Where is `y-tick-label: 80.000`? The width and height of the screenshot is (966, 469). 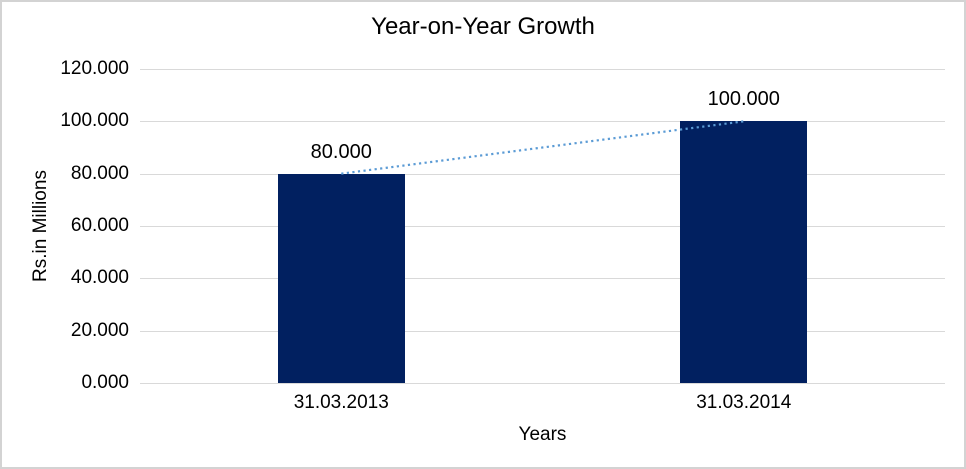
y-tick-label: 80.000 is located at coordinates (99, 173).